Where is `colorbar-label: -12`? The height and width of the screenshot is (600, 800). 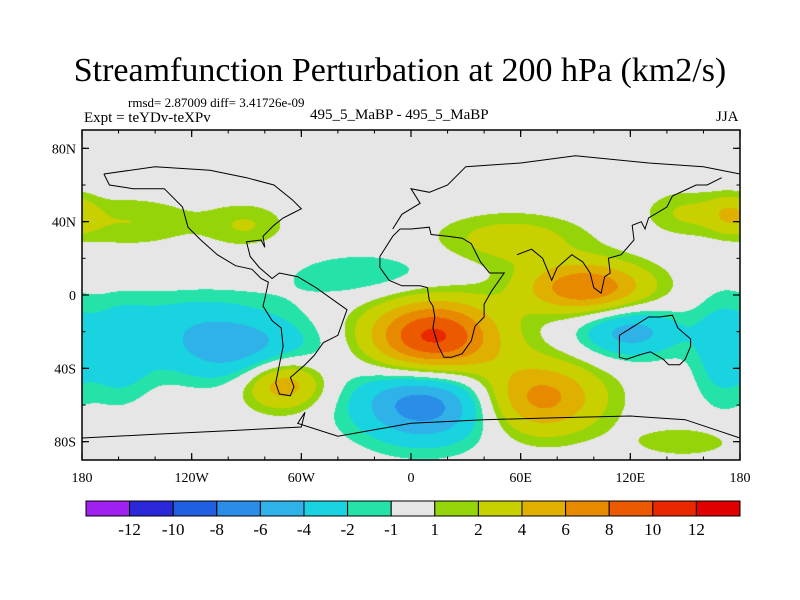 colorbar-label: -12 is located at coordinates (129, 529).